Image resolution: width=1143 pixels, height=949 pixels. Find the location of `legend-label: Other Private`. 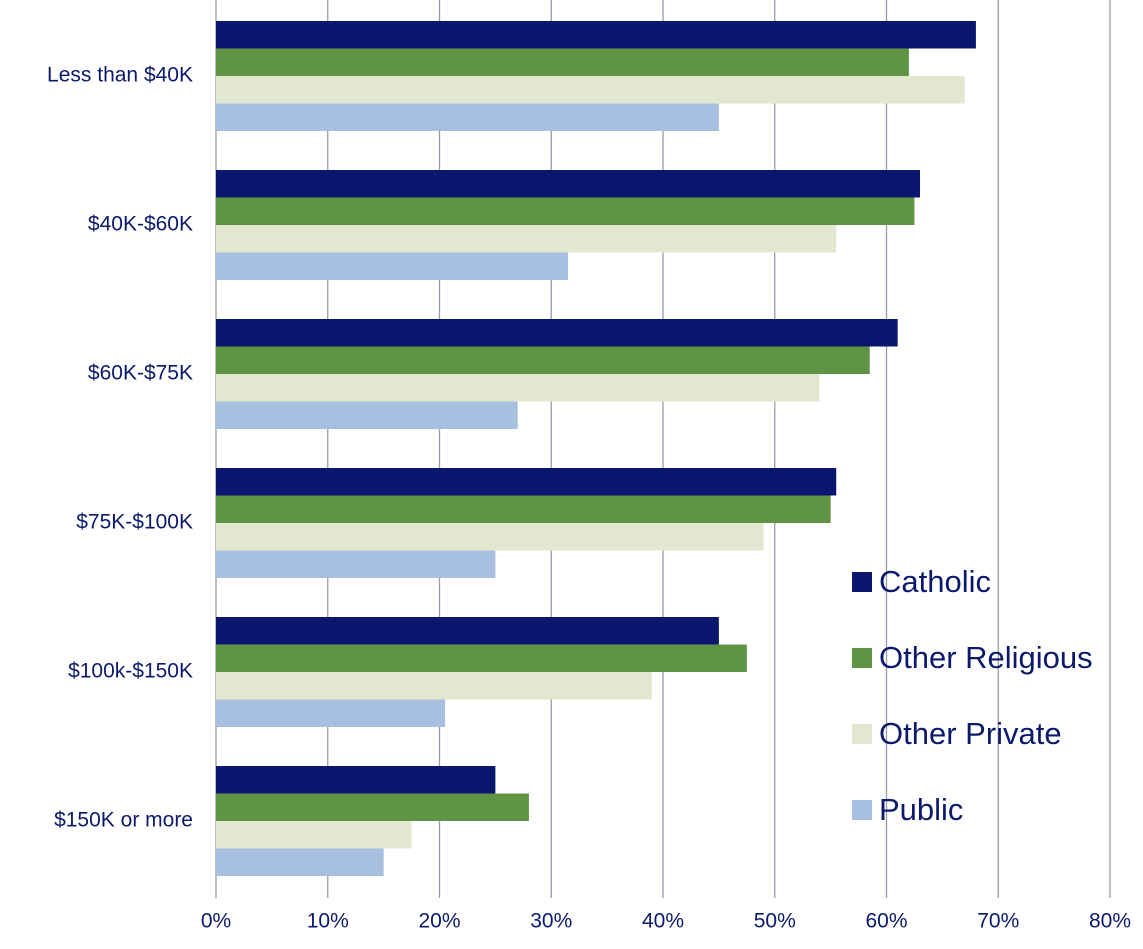

legend-label: Other Private is located at coordinates (970, 733).